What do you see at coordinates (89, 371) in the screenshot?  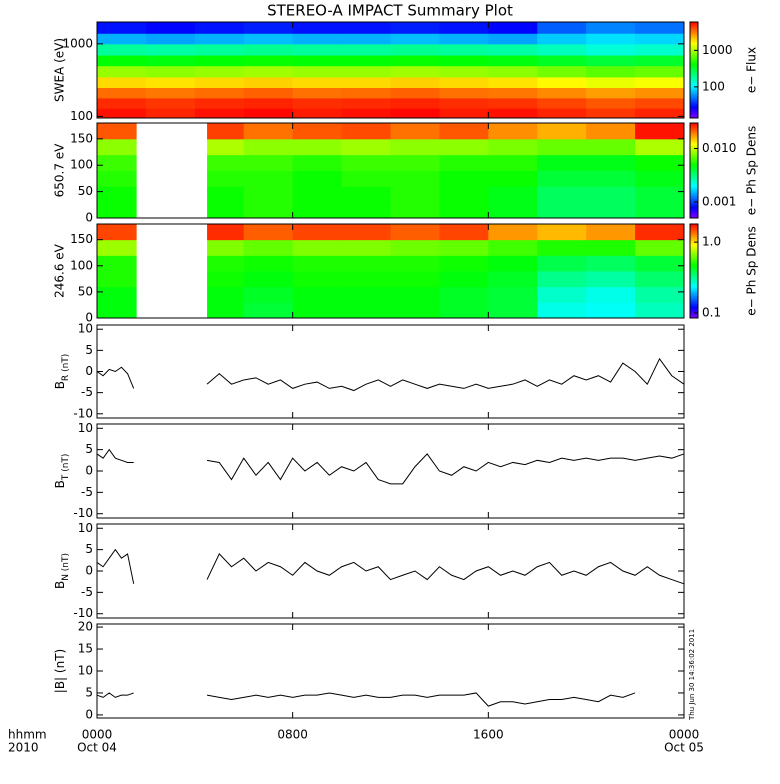 I see `y-tick-label: 0` at bounding box center [89, 371].